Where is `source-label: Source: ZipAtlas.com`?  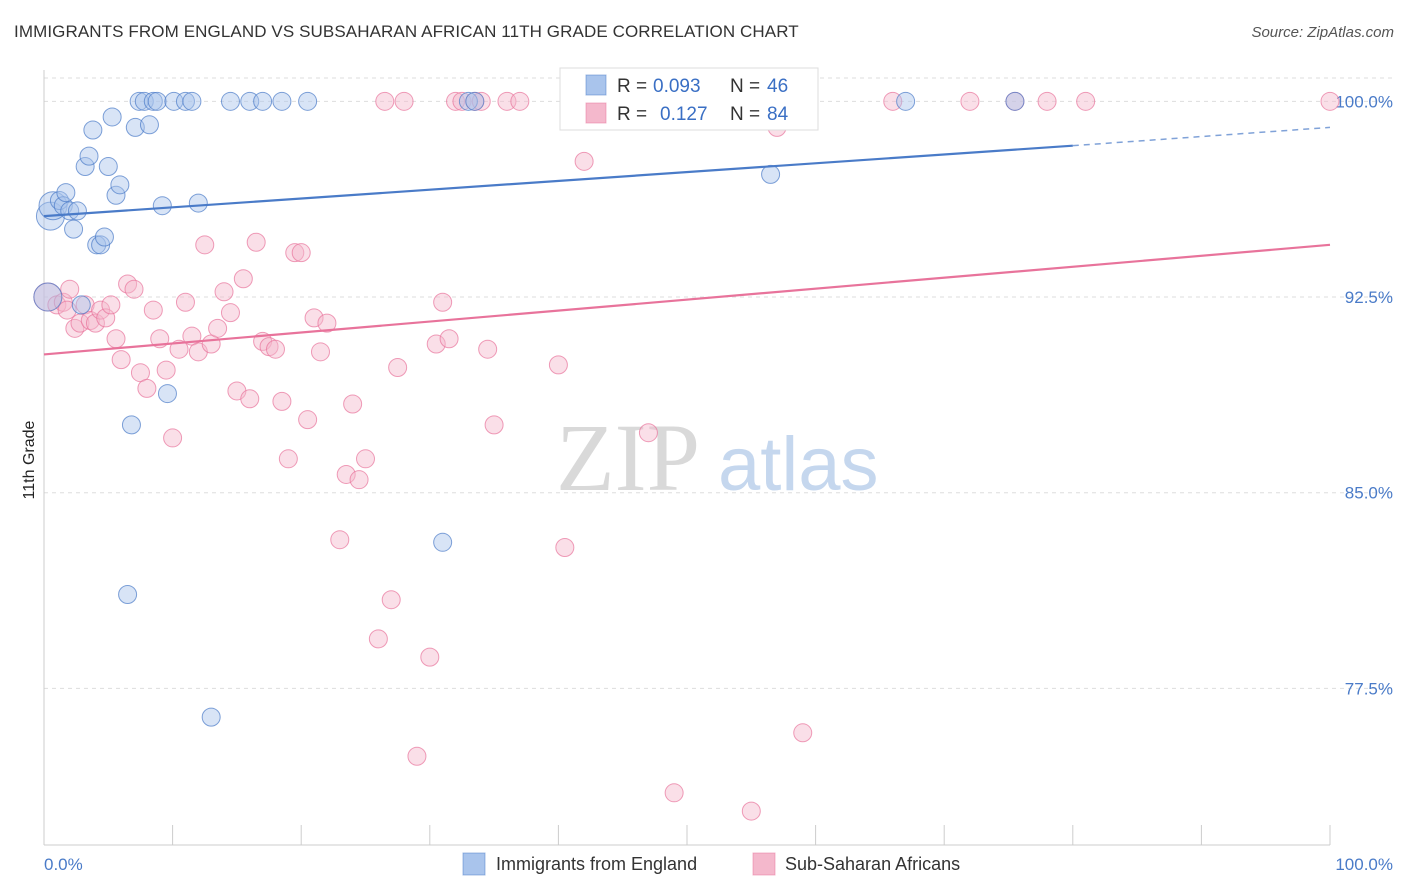
source-label: Source: ZipAtlas.com is located at coordinates (1322, 32).